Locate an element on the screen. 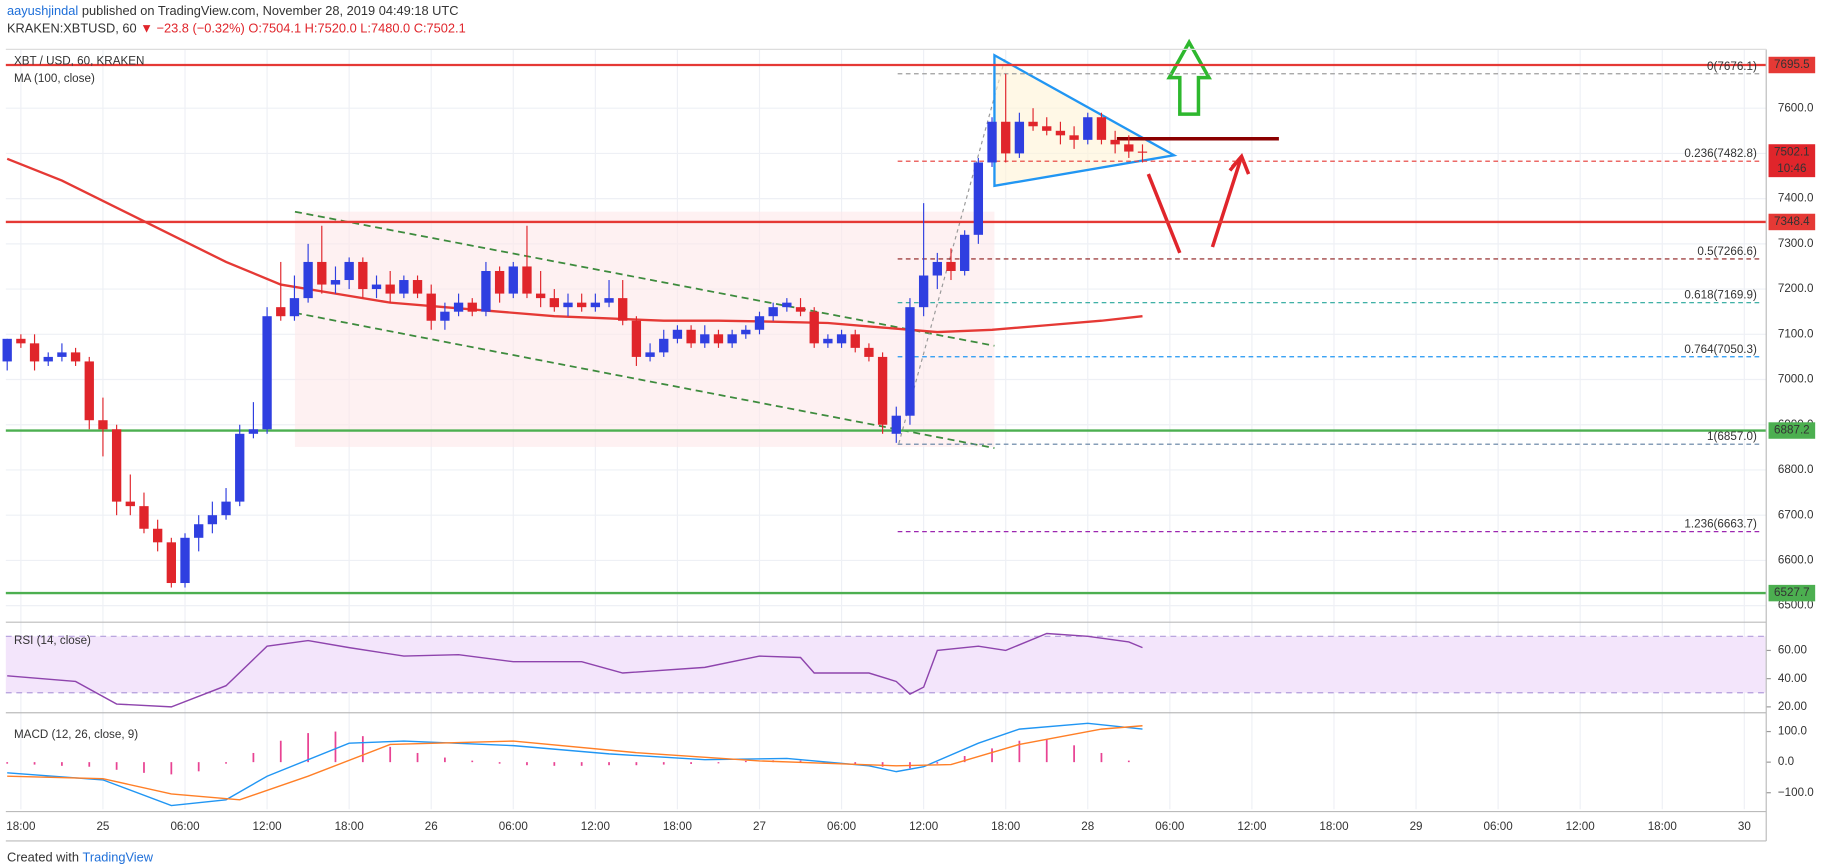  countdown-label: 10:46 is located at coordinates (1791, 168).